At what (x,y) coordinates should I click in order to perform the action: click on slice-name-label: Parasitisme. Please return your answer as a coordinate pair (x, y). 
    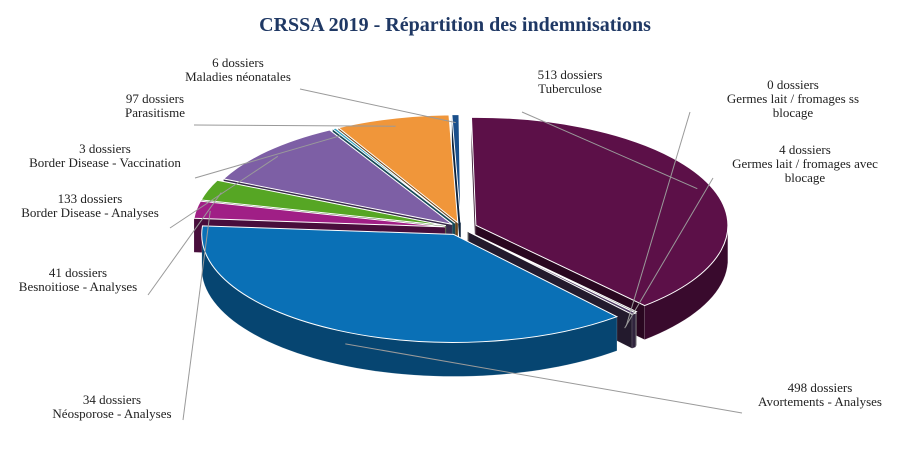
    Looking at the image, I should click on (155, 112).